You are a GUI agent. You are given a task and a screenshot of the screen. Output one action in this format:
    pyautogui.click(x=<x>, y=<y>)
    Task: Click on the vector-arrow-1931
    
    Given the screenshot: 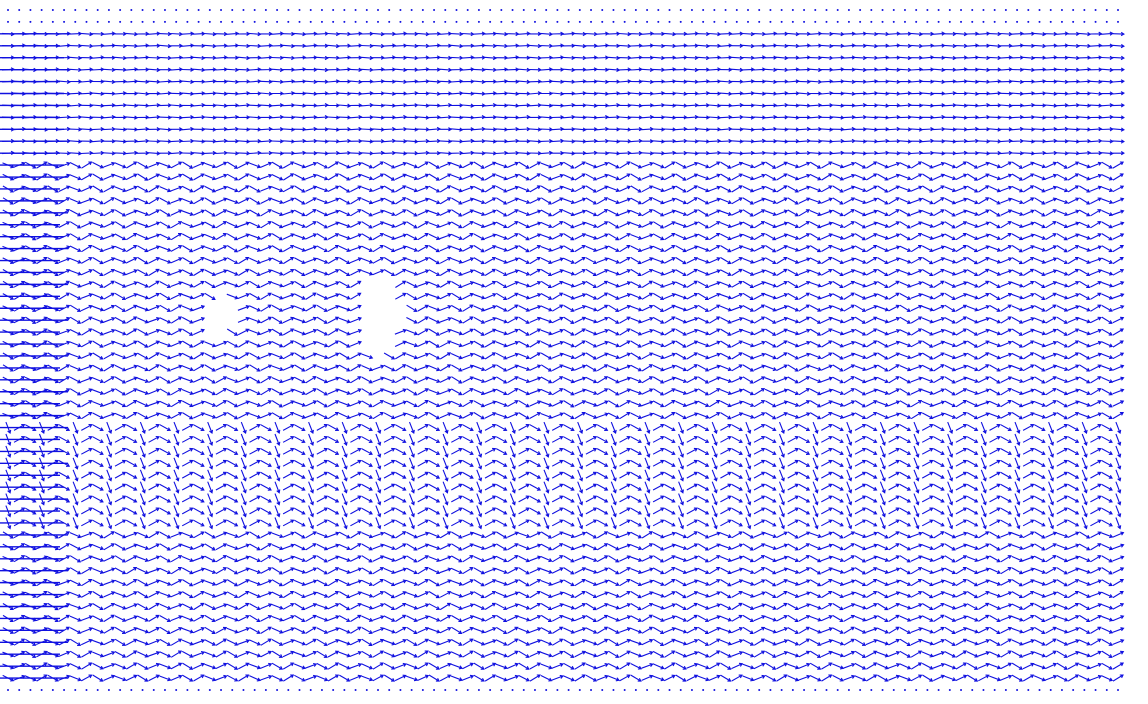 What is the action you would take?
    pyautogui.click(x=355, y=236)
    